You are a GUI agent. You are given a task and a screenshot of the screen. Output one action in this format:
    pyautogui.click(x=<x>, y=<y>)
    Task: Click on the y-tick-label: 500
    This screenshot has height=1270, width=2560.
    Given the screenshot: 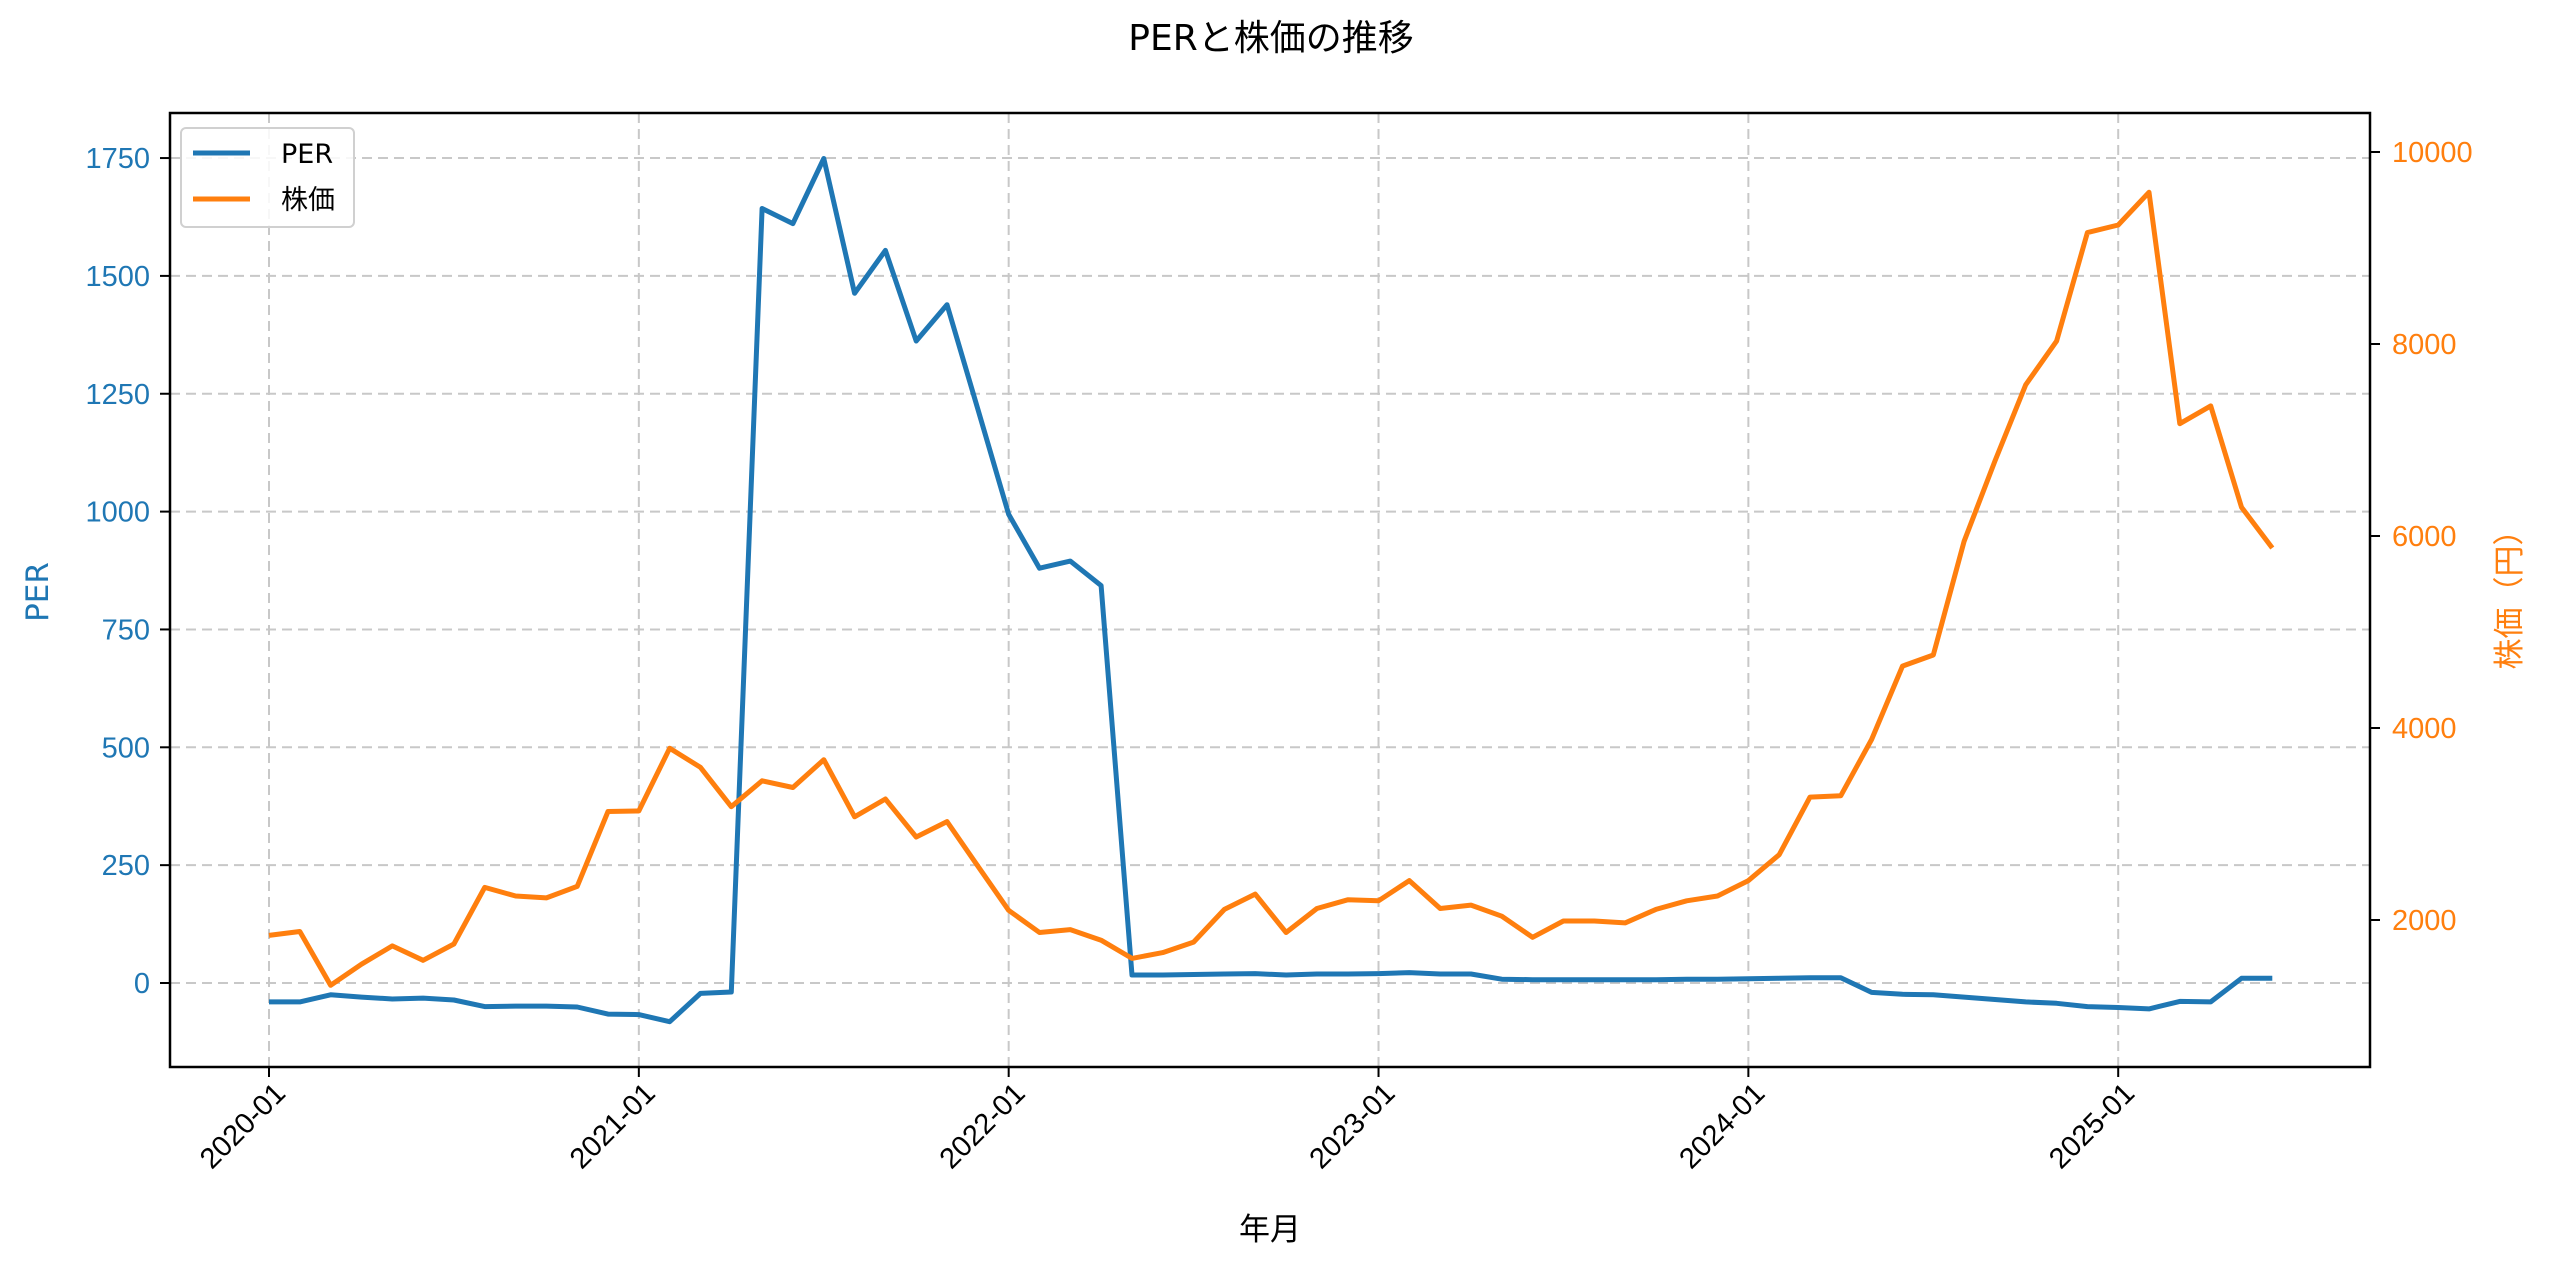 What is the action you would take?
    pyautogui.click(x=126, y=748)
    